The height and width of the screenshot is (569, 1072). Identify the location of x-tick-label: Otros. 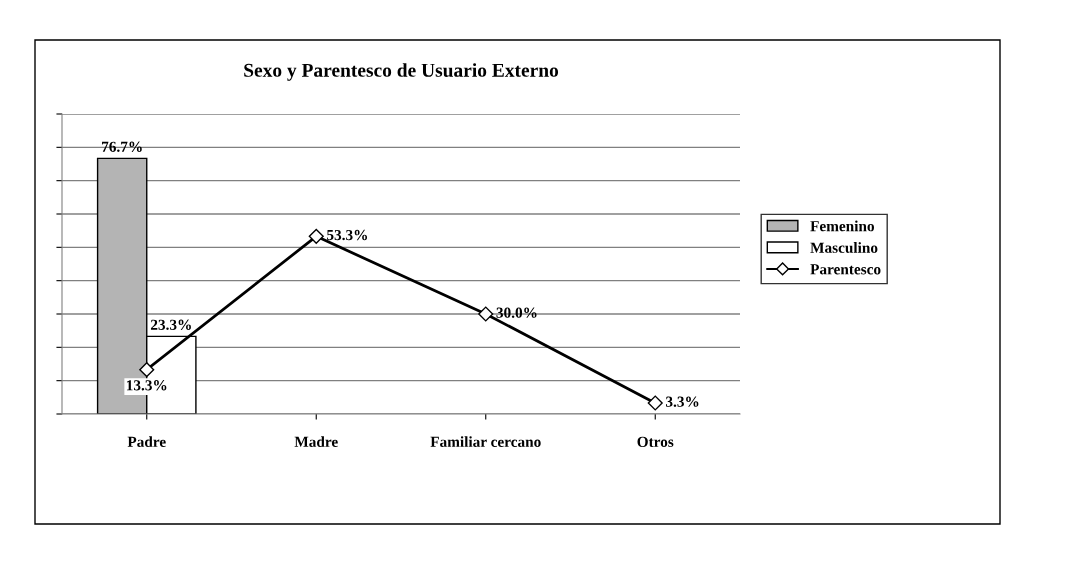
(655, 441).